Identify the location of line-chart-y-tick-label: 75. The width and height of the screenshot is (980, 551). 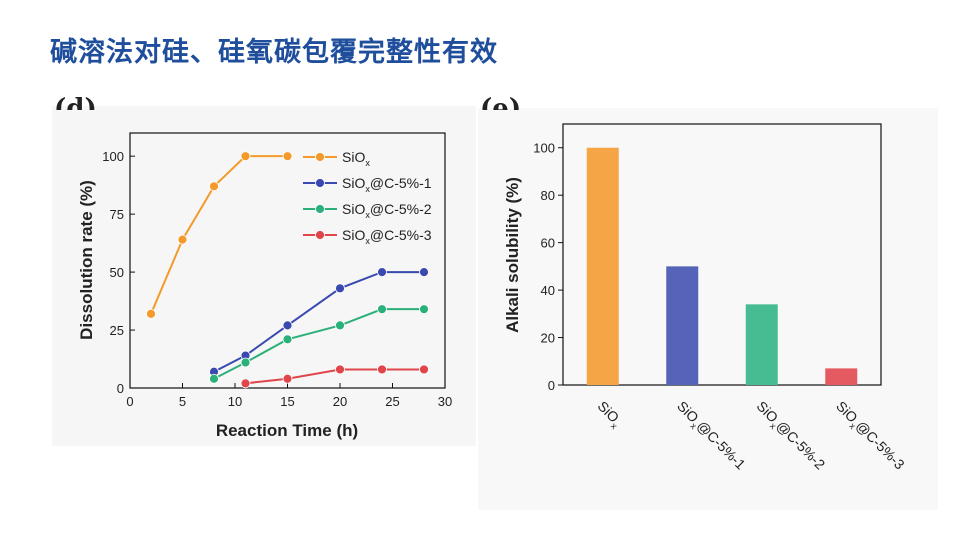
(117, 214).